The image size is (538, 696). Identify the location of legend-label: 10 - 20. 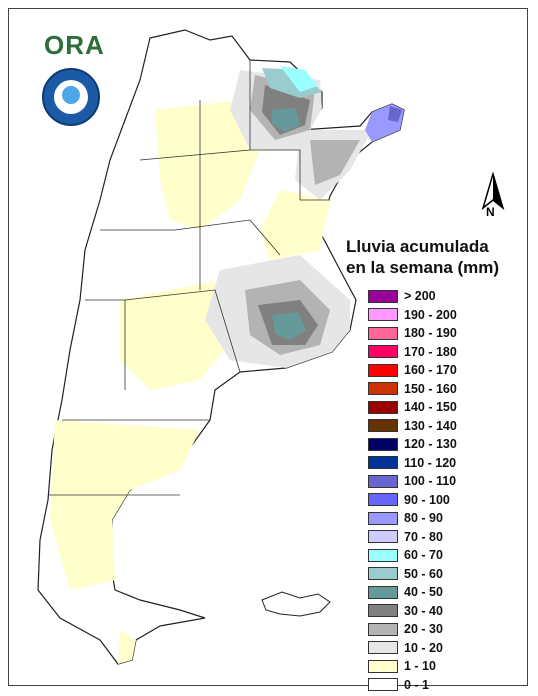
(423, 647).